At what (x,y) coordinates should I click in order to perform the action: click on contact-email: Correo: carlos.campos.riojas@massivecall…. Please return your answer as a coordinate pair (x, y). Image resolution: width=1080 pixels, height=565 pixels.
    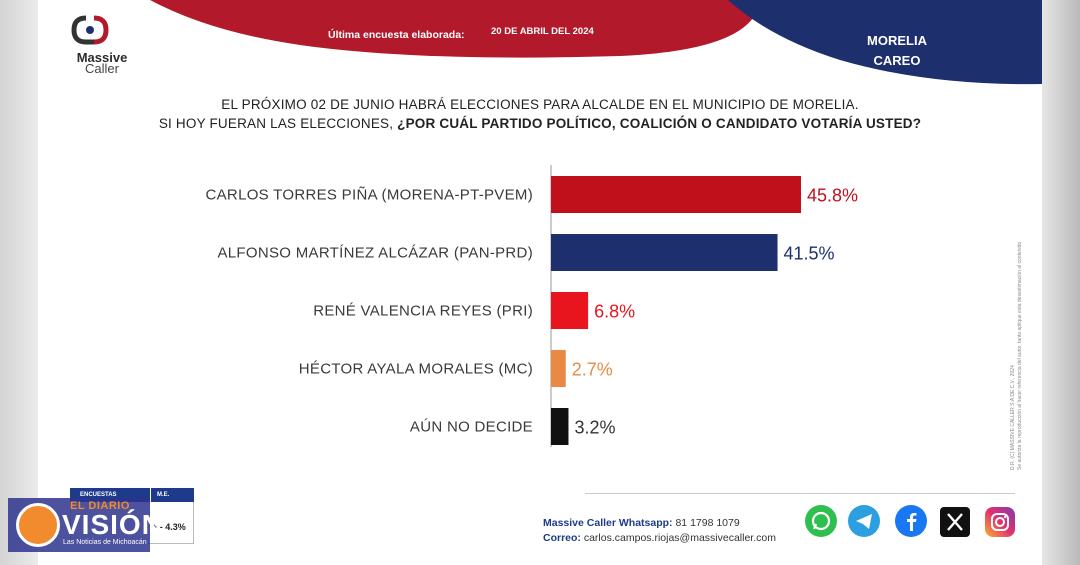
    Looking at the image, I should click on (659, 538).